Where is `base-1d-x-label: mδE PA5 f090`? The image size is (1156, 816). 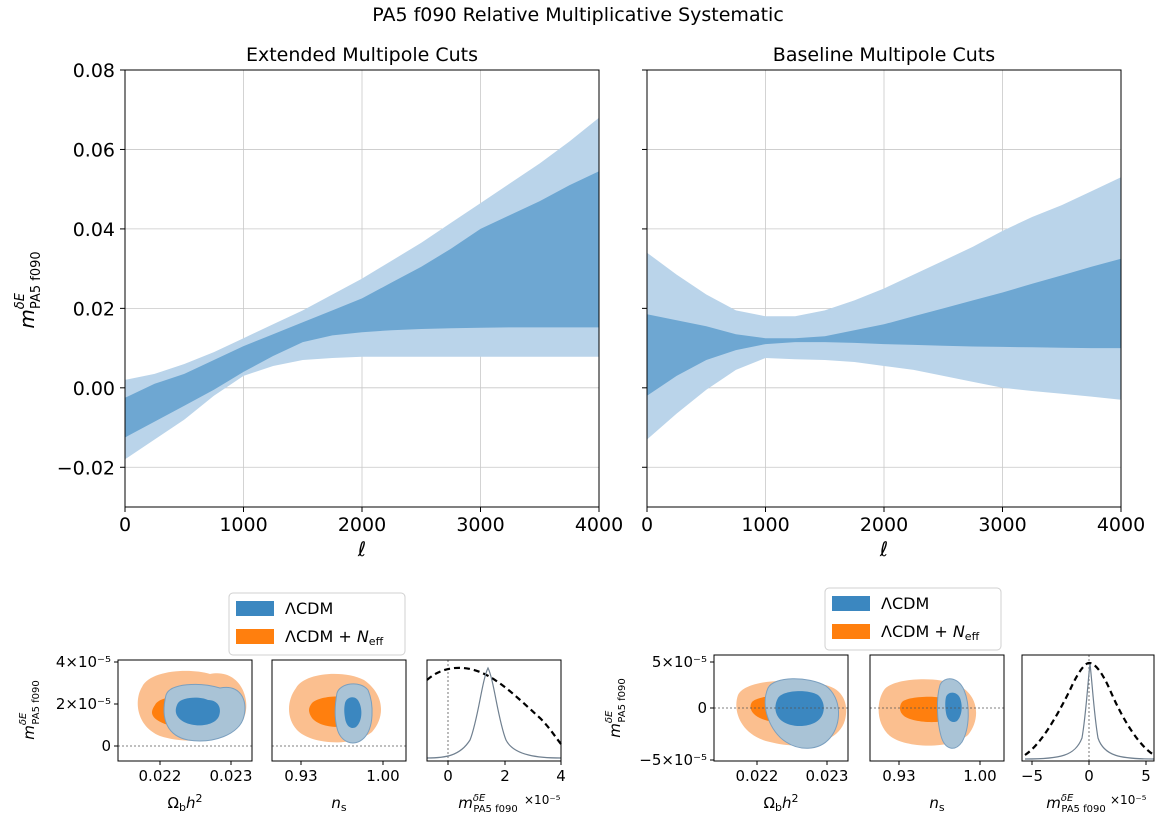 base-1d-x-label: mδE PA5 f090 is located at coordinates (1075, 804).